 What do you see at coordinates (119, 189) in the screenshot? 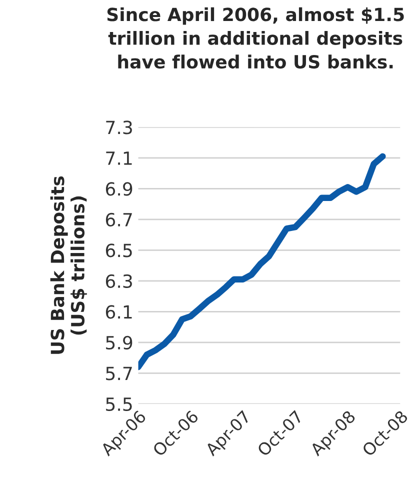
I see `y-tick-label: 6.9` at bounding box center [119, 189].